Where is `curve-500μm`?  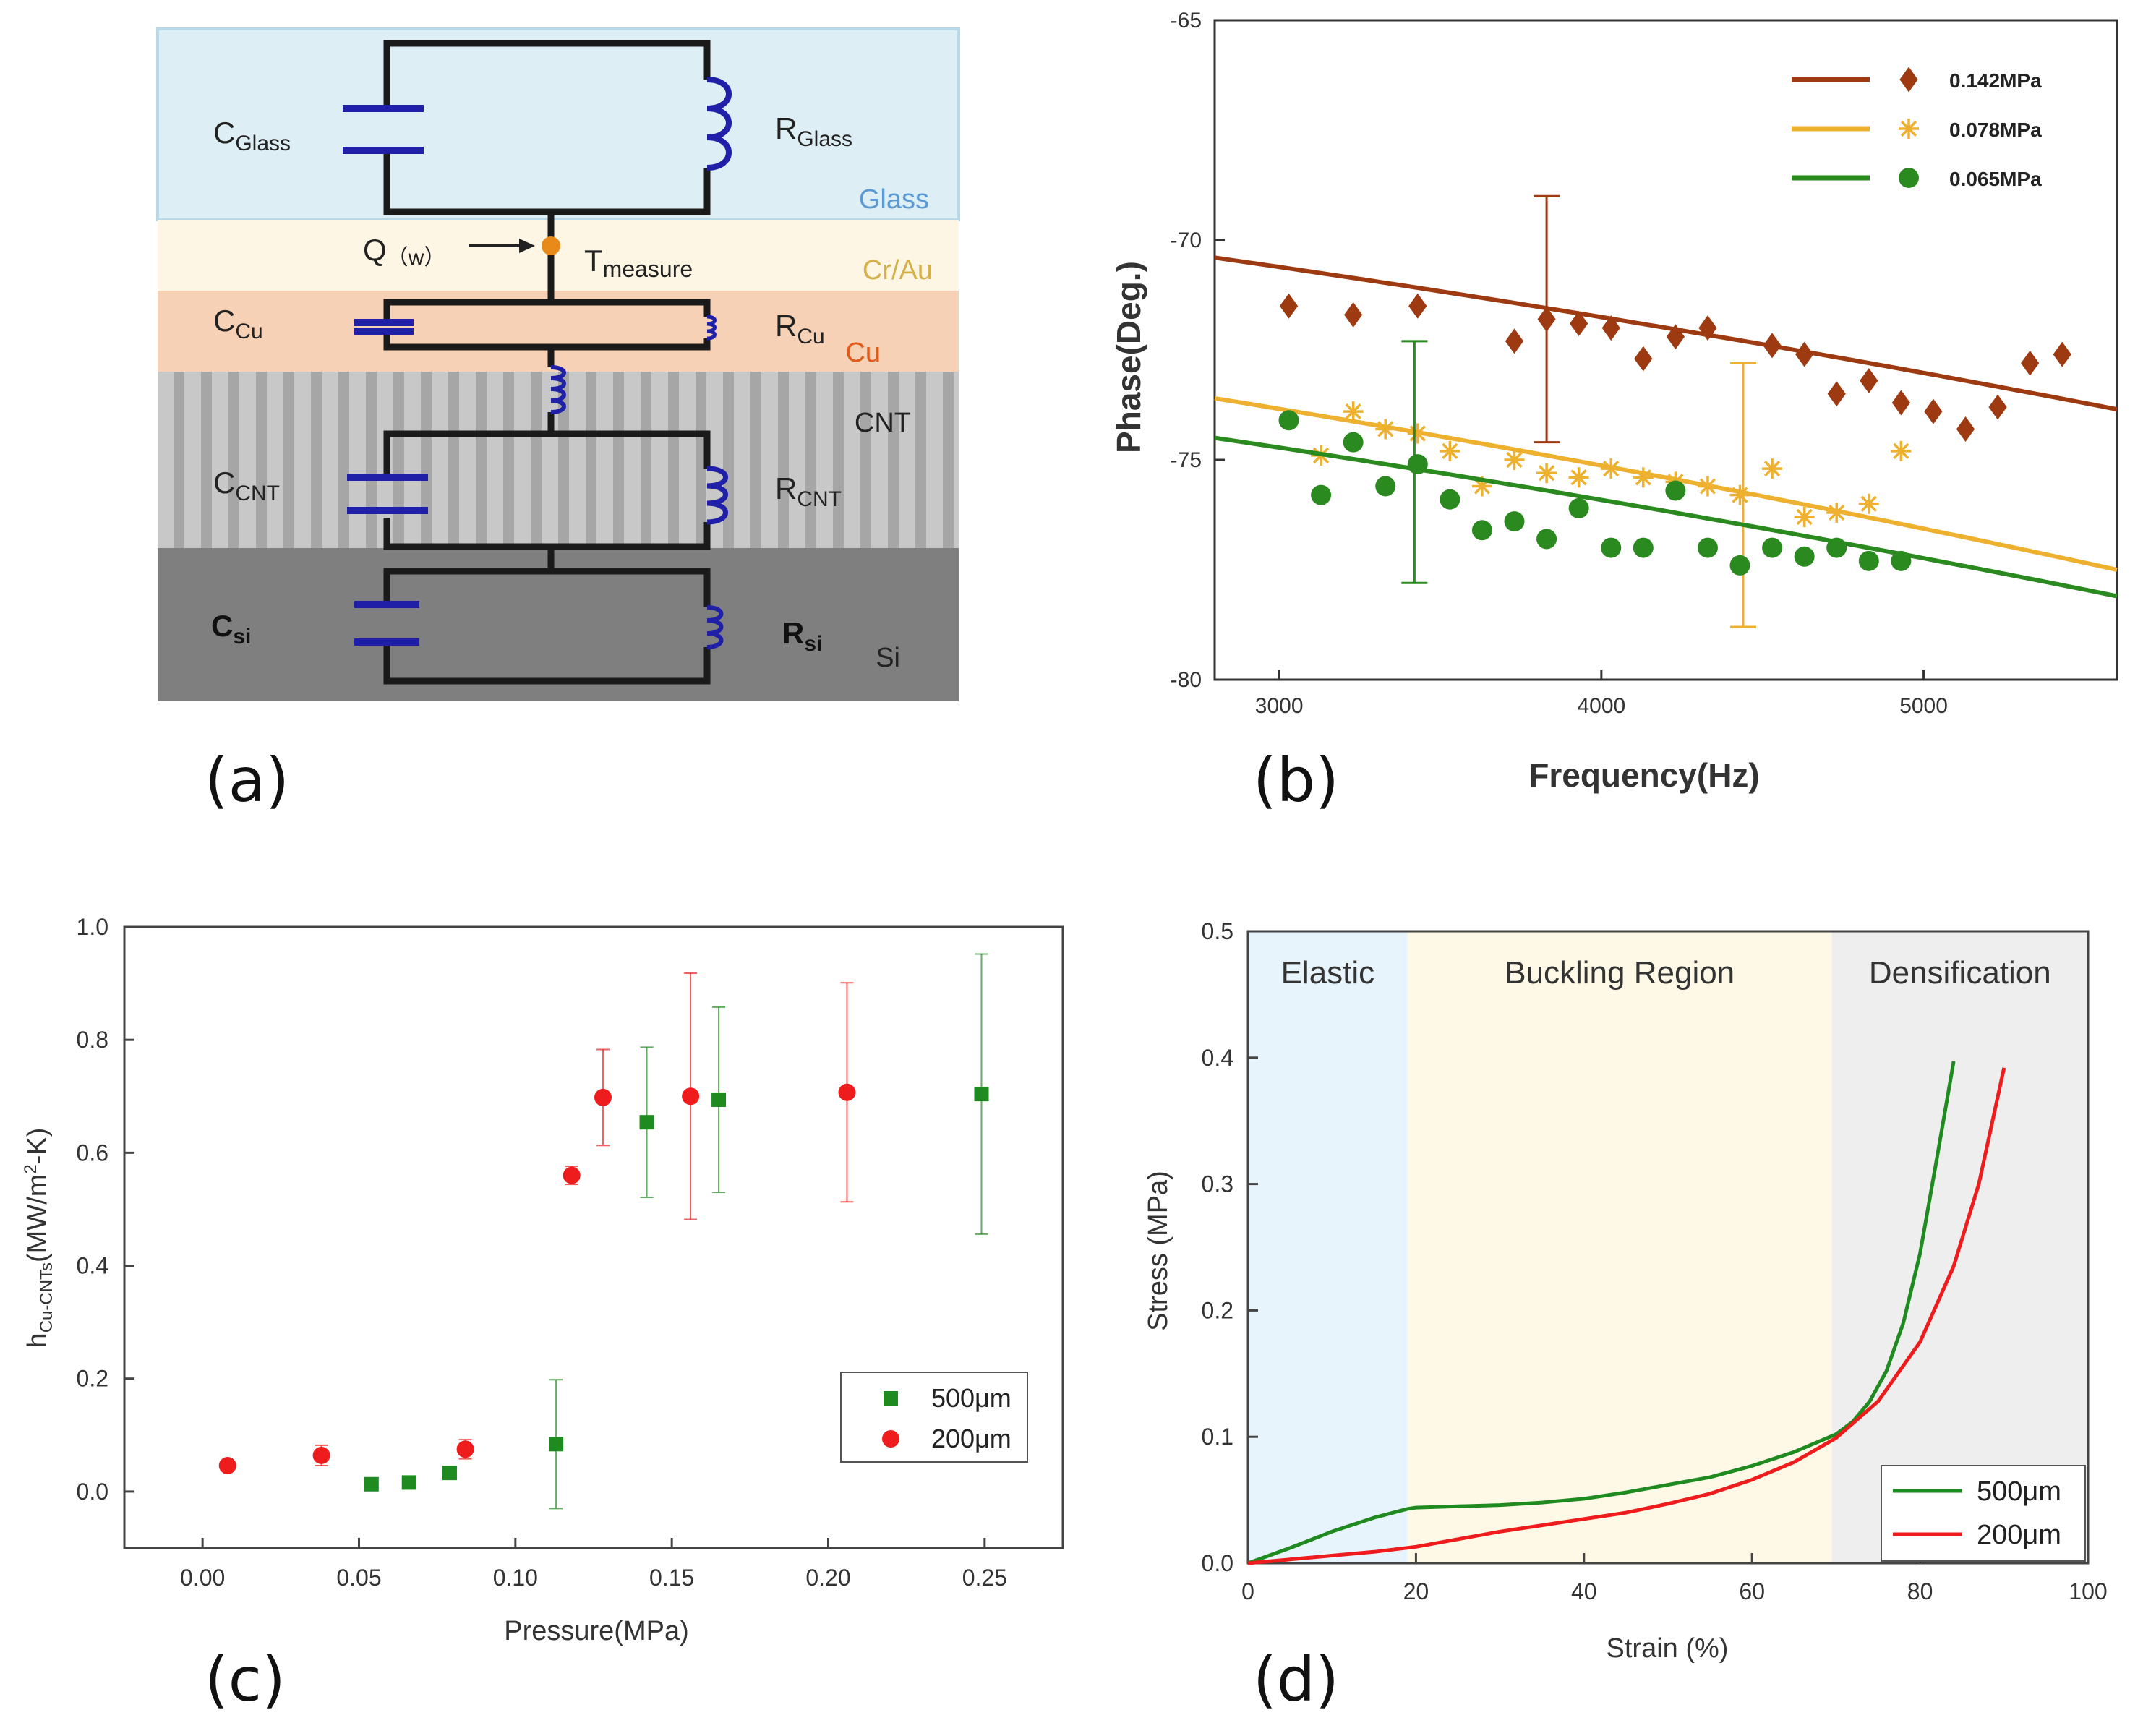
curve-500μm is located at coordinates (1601, 1313).